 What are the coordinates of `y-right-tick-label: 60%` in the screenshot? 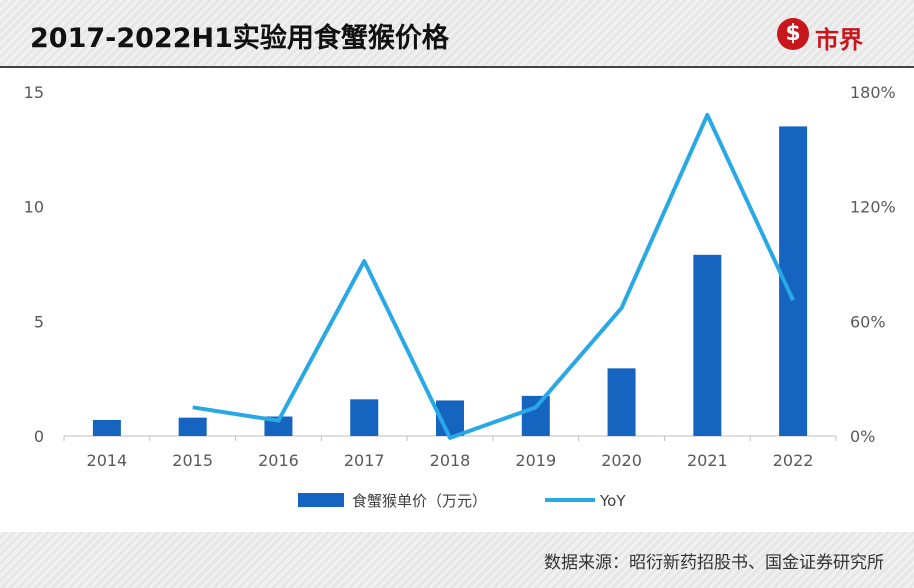 It's located at (868, 321).